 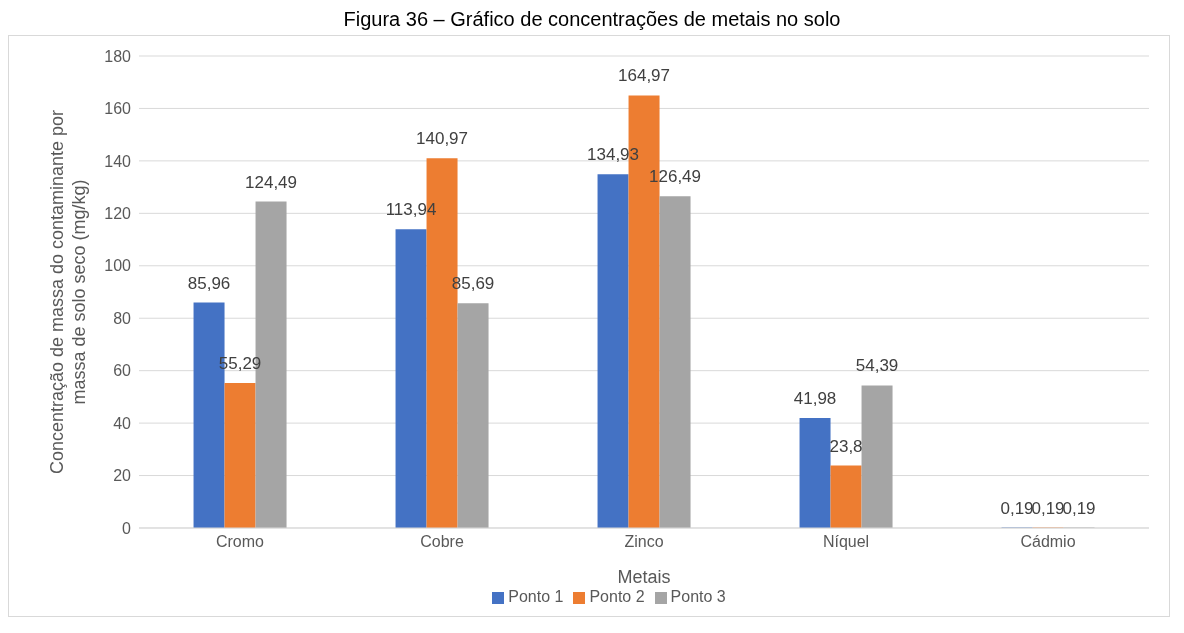 I want to click on x-tick-label: Cádmio, so click(x=1048, y=542).